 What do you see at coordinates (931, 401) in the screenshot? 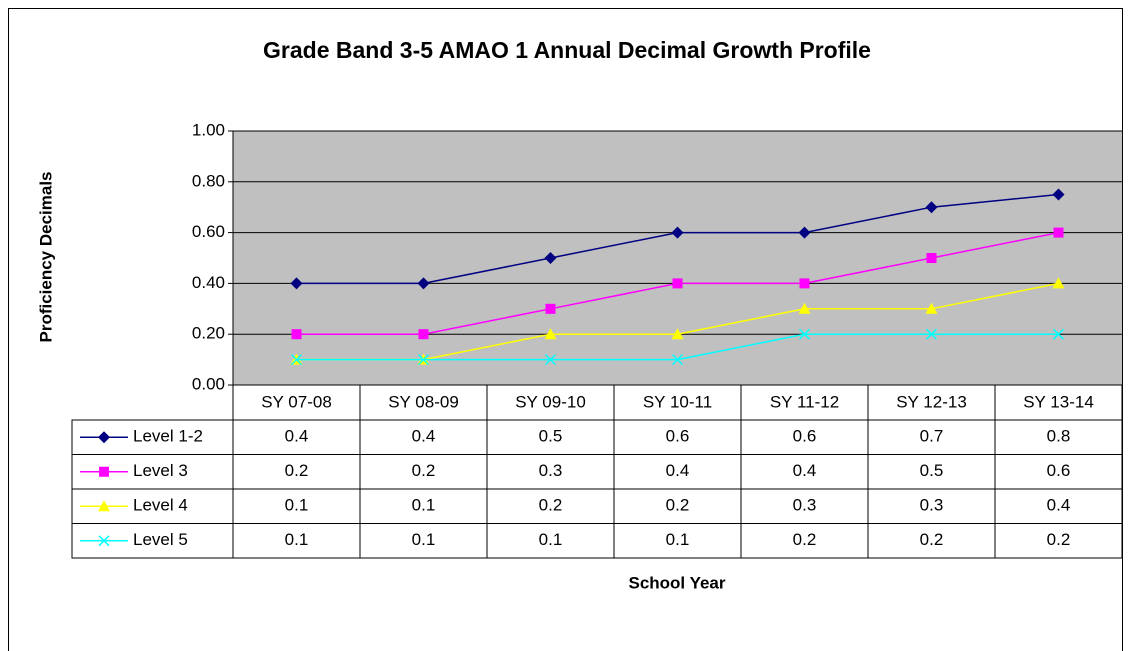
I see `x-tick-label: SY 12-13` at bounding box center [931, 401].